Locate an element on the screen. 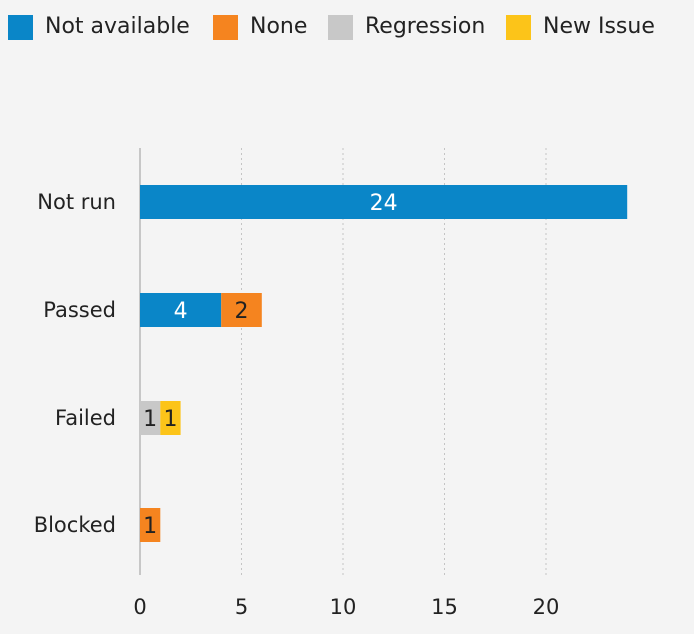 The width and height of the screenshot is (694, 634). legend-swatch-new-issue is located at coordinates (518, 27).